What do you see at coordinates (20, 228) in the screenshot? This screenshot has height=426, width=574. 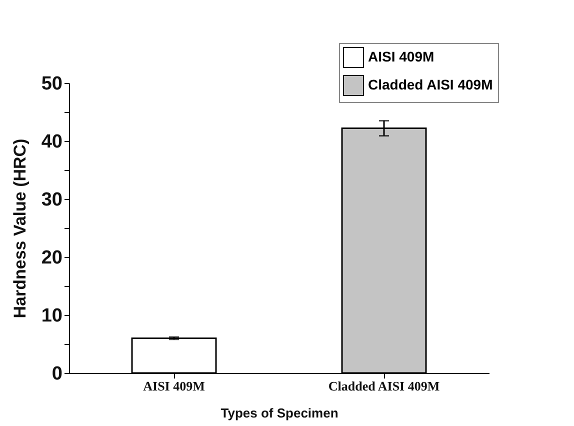 I see `y-axis-title: Hardness Value (HRC)` at bounding box center [20, 228].